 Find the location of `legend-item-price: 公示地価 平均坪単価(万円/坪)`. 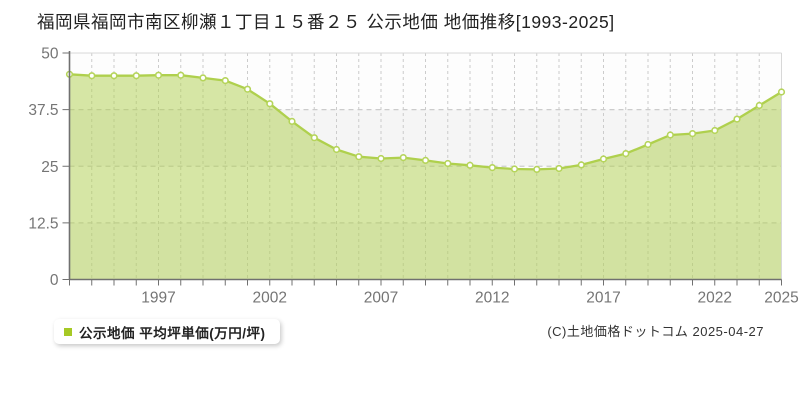

legend-item-price: 公示地価 平均坪単価(万円/坪) is located at coordinates (167, 331).